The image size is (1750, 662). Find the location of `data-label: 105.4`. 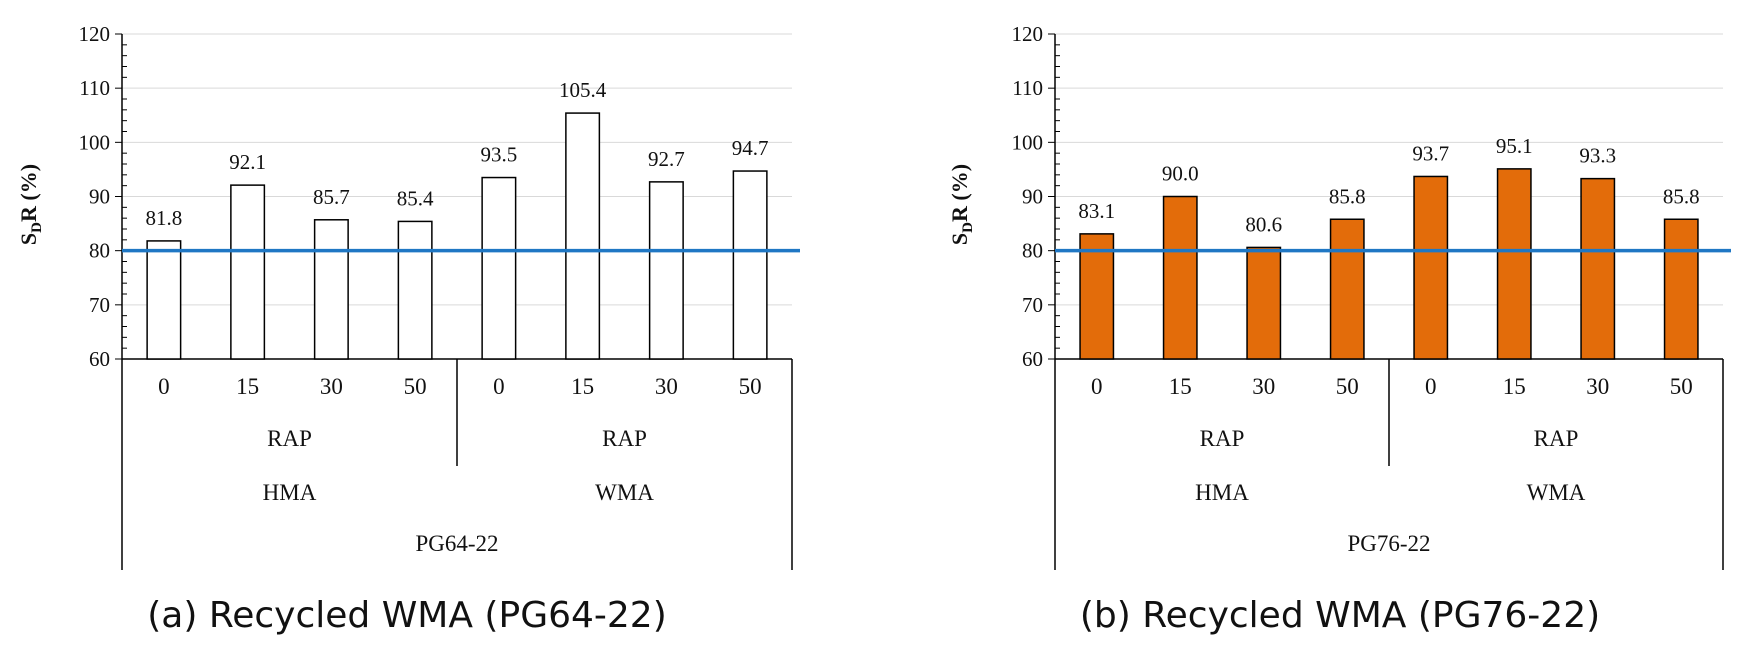

data-label: 105.4 is located at coordinates (583, 90).